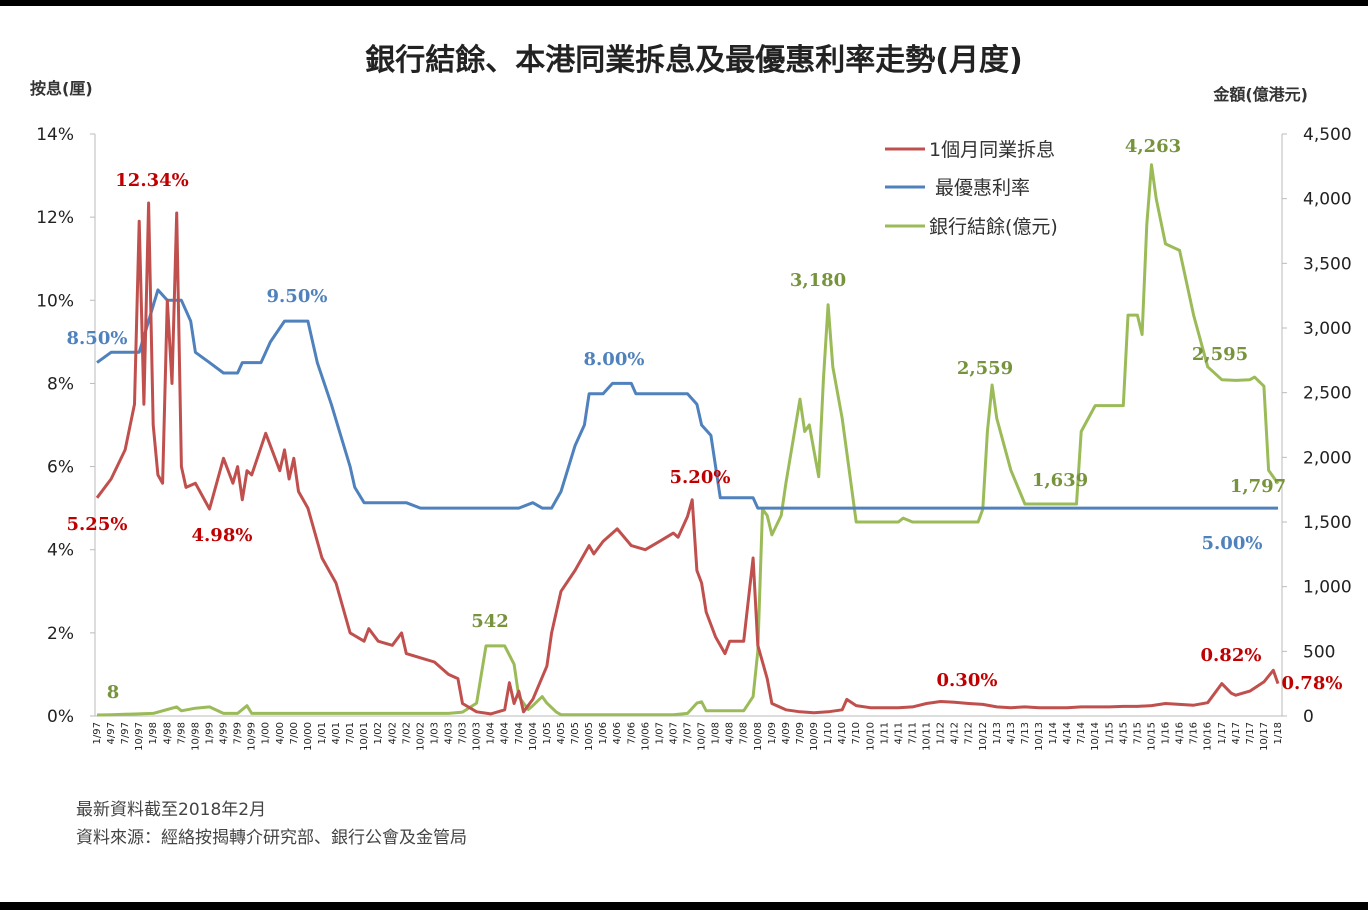 This screenshot has height=910, width=1368. What do you see at coordinates (66, 426) in the screenshot?
I see `left-axis: 0% 2% 4% 6% 8% 10% 12% 14%` at bounding box center [66, 426].